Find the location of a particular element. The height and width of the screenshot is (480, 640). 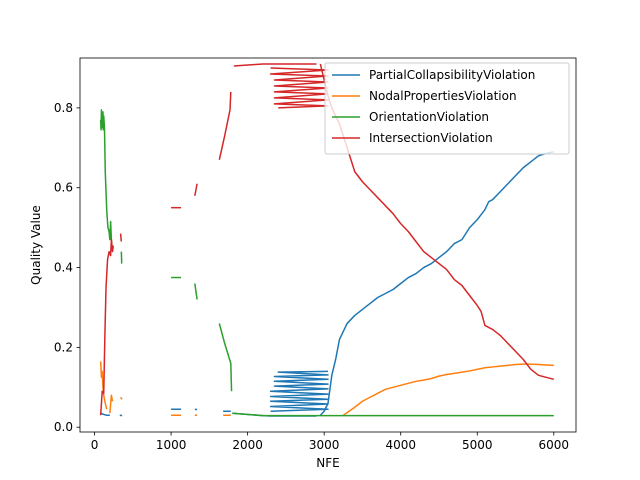

y-tick-label: 0.8 is located at coordinates (63, 108).